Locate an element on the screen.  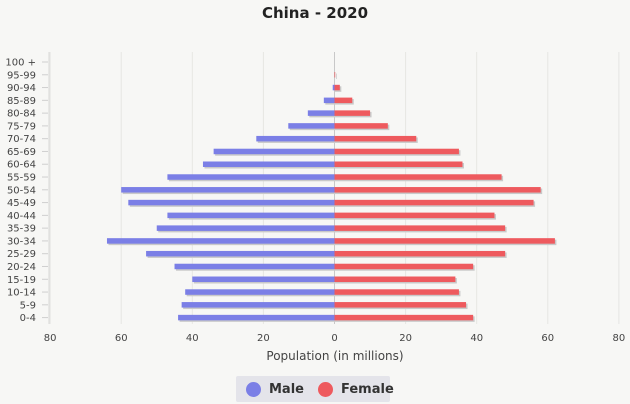
y-tick-label: 90-94 is located at coordinates (21, 88).